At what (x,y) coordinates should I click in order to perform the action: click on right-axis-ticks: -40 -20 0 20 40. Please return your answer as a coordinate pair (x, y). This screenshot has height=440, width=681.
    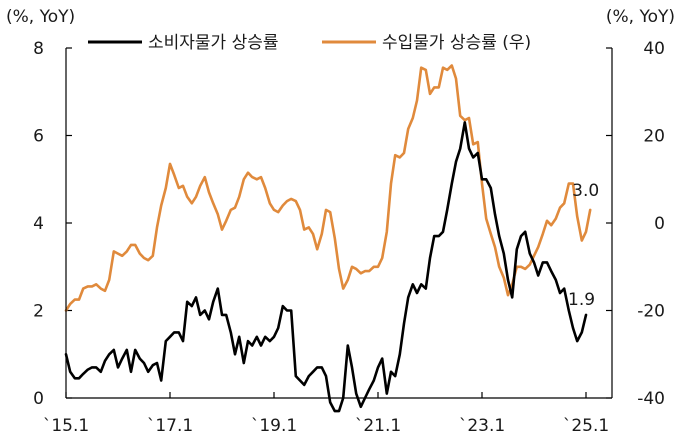
    Looking at the image, I should click on (635, 224).